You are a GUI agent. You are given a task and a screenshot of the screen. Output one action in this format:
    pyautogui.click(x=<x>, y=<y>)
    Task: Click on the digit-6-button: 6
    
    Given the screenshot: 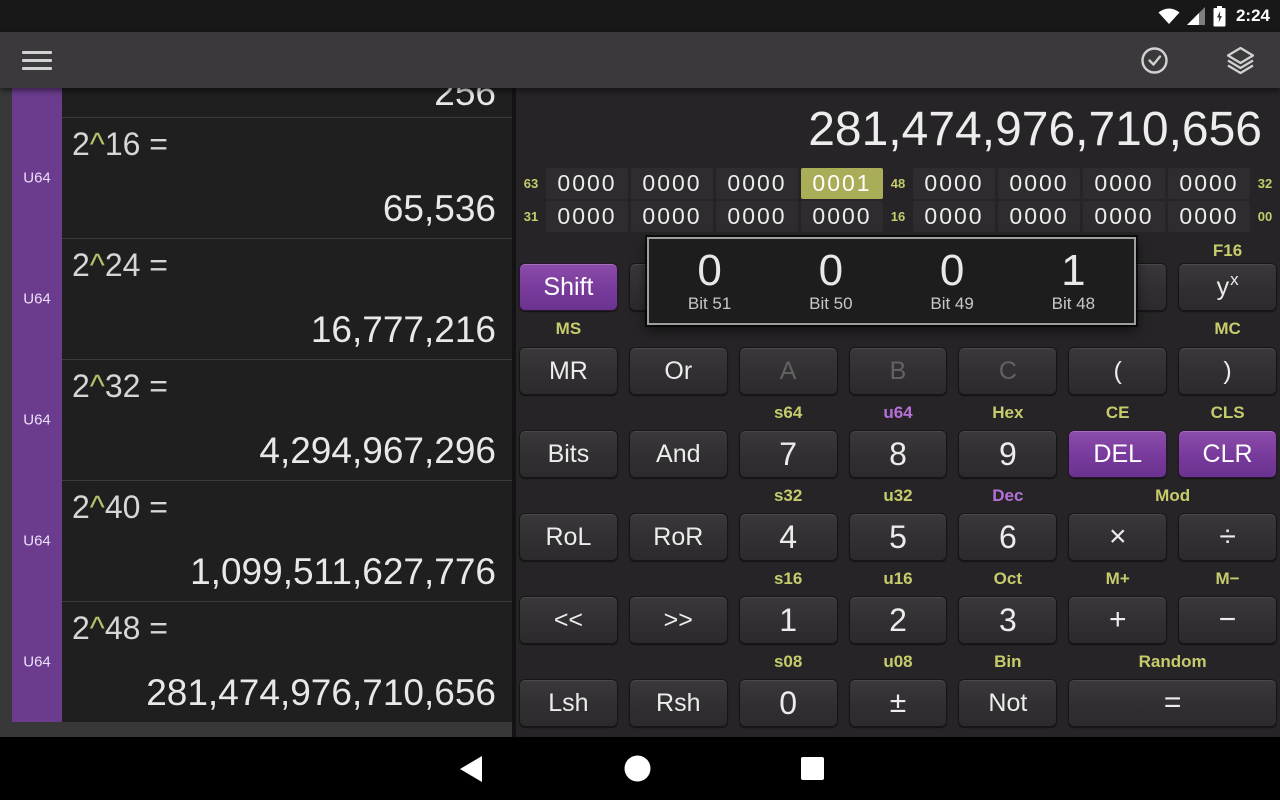 What is the action you would take?
    pyautogui.click(x=1008, y=537)
    